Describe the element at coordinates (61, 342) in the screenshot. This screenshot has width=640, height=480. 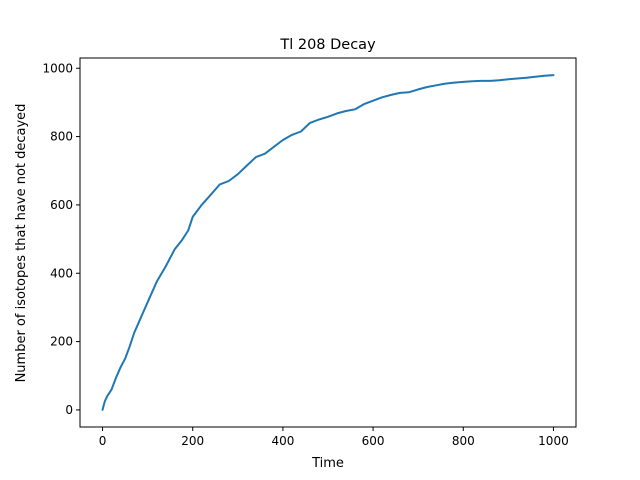
I see `y-tick-label: 200` at that location.